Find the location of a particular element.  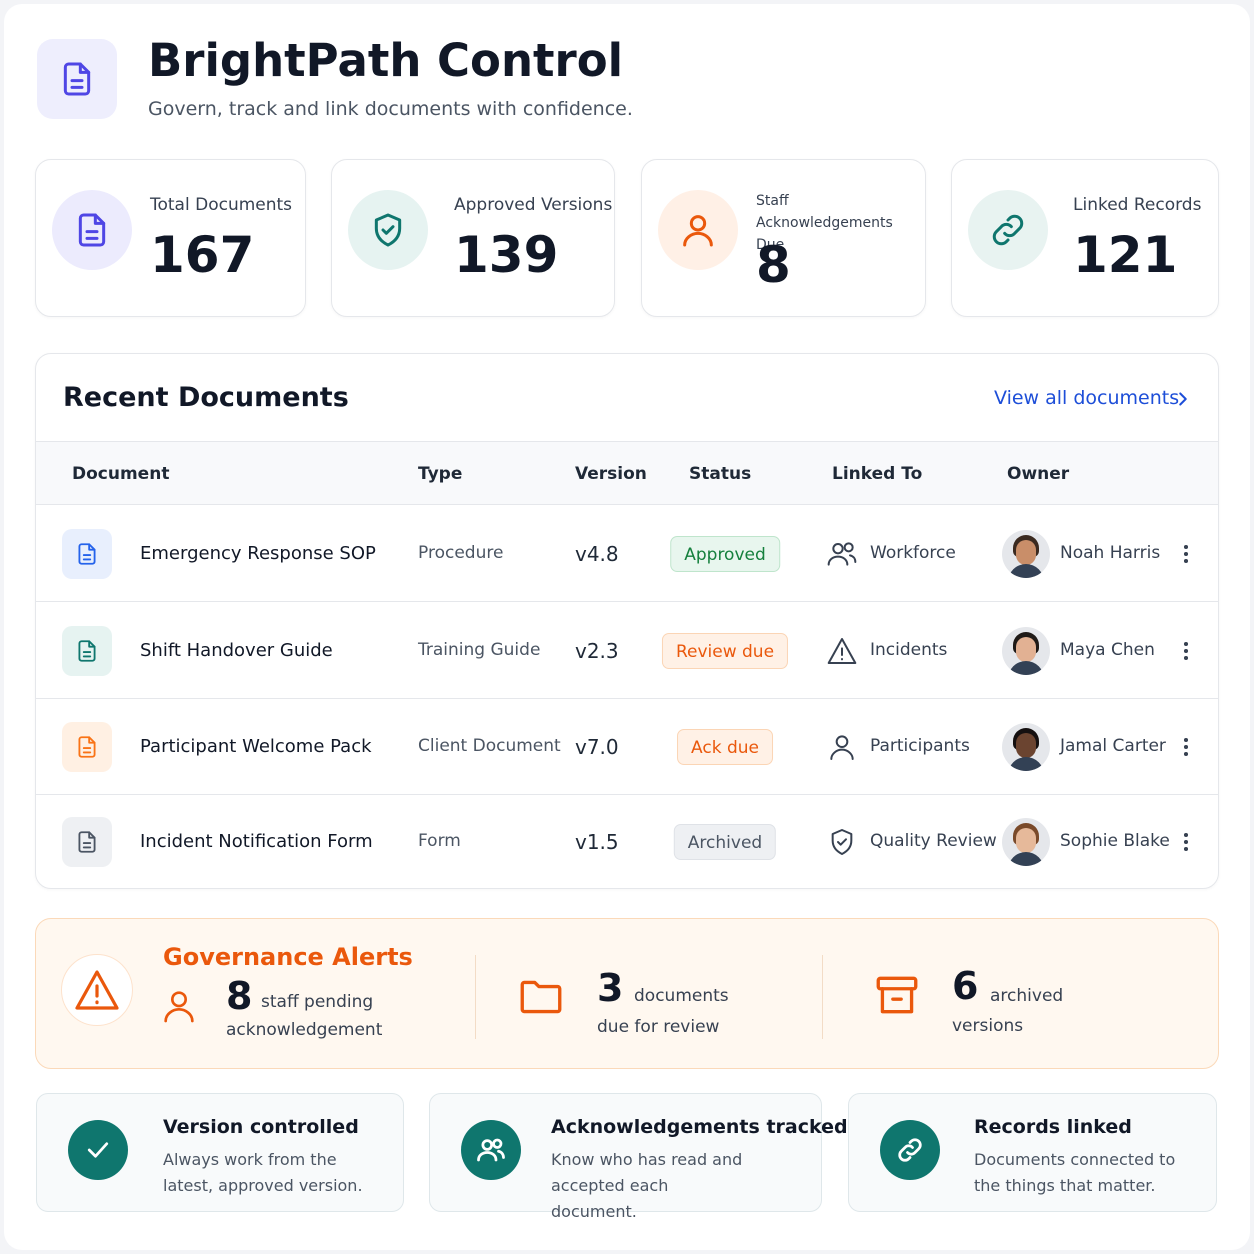

column-header: Linked To is located at coordinates (877, 474).